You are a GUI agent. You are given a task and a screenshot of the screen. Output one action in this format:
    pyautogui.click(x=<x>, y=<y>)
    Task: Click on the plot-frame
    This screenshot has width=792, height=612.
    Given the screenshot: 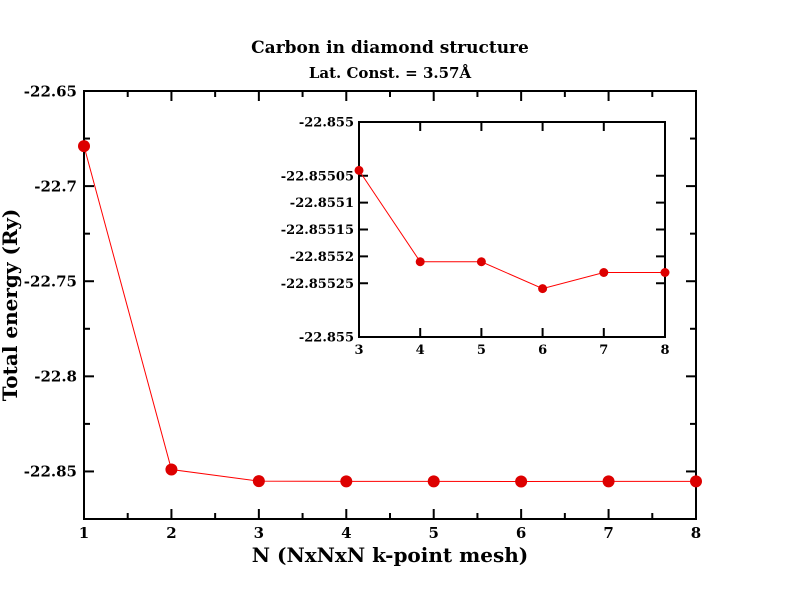 What is the action you would take?
    pyautogui.click(x=512, y=229)
    